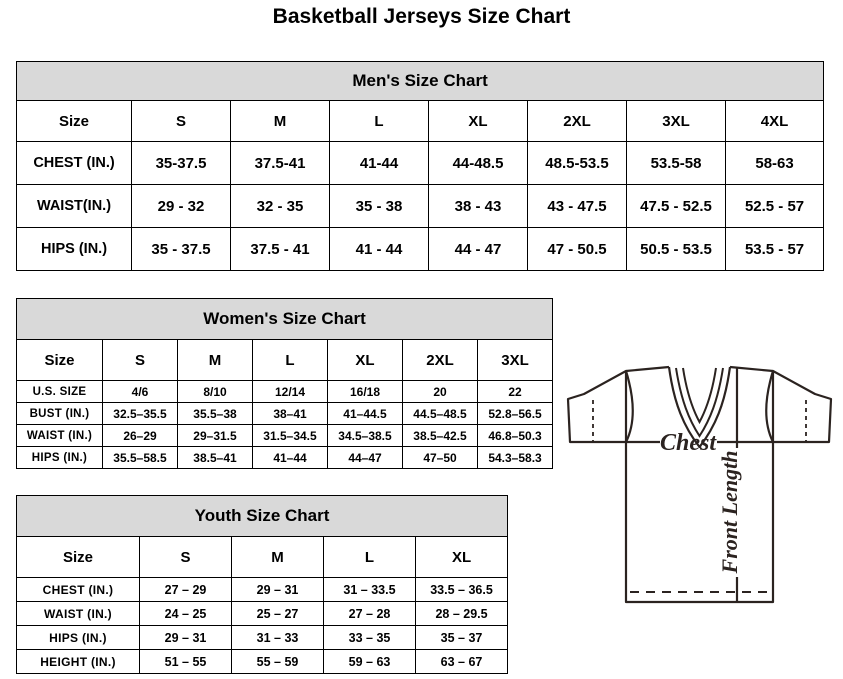 This screenshot has height=679, width=843. I want to click on mens-waist-s: 29 - 32, so click(181, 206).